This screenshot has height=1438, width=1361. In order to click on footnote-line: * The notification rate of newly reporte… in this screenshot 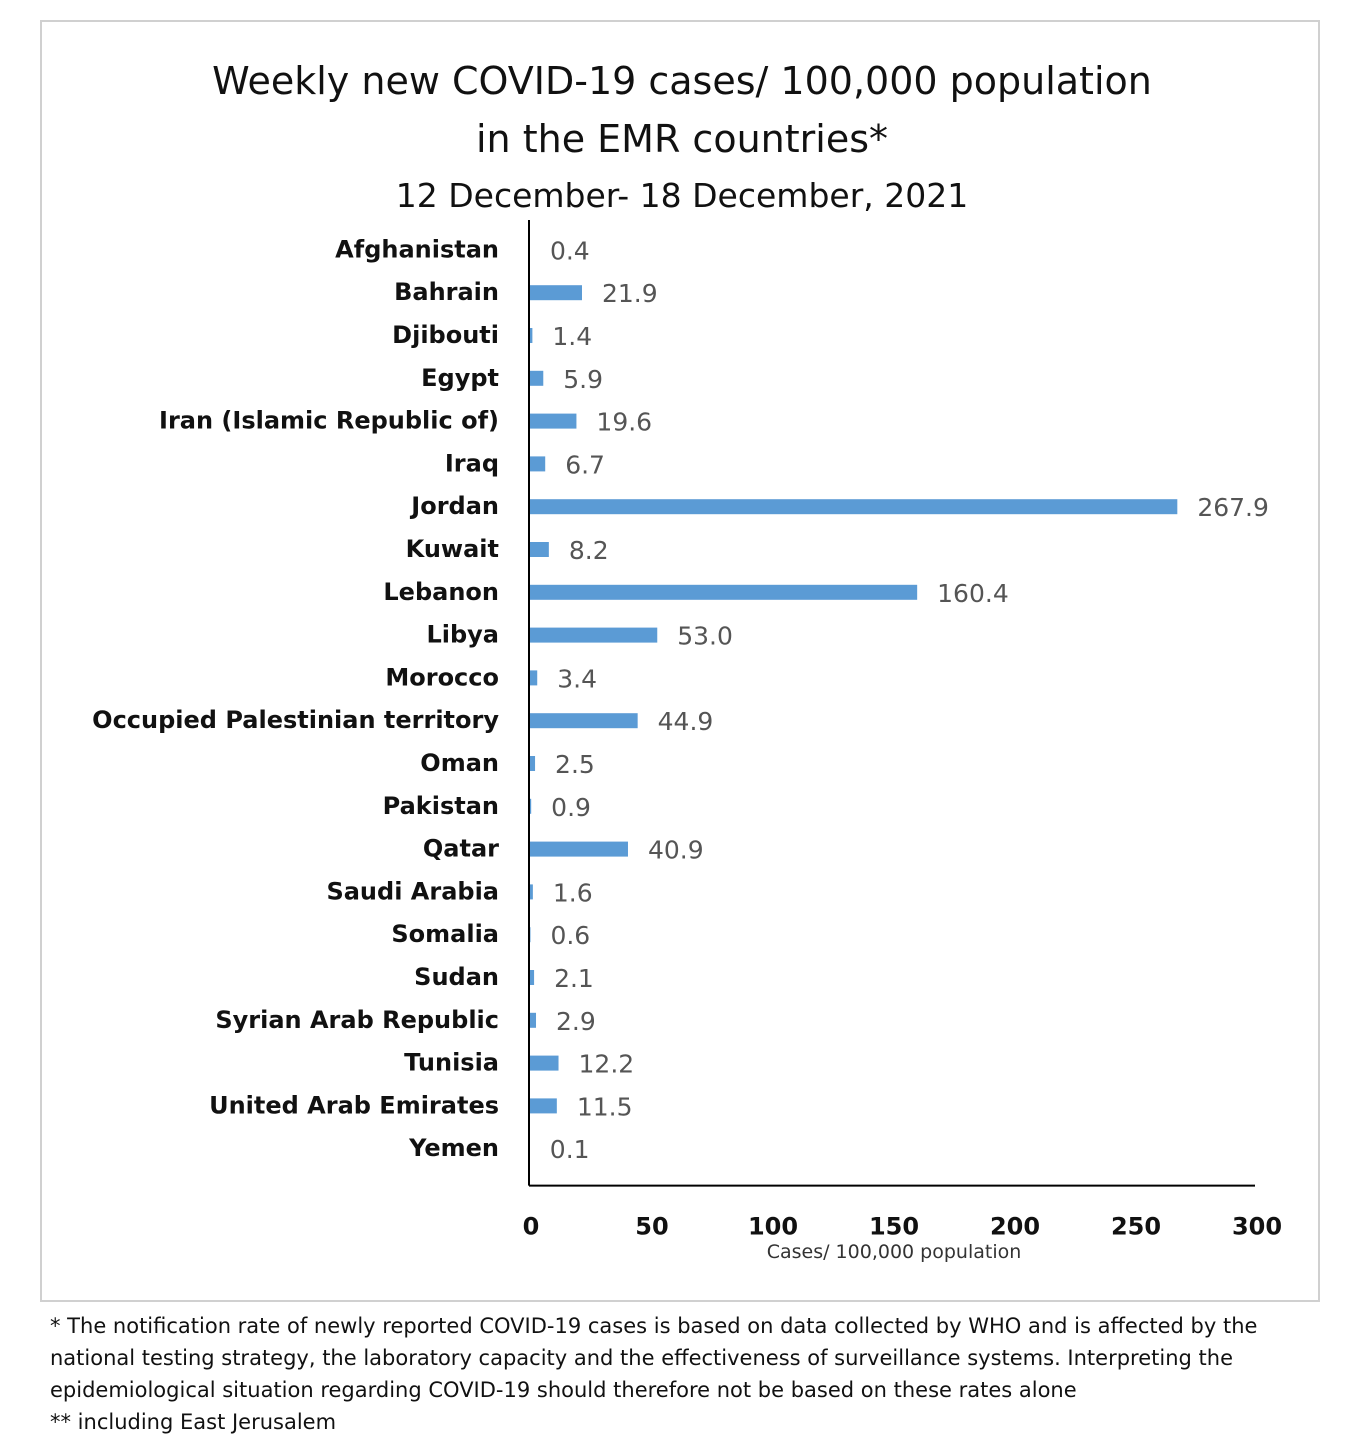, I will do `click(654, 1326)`.